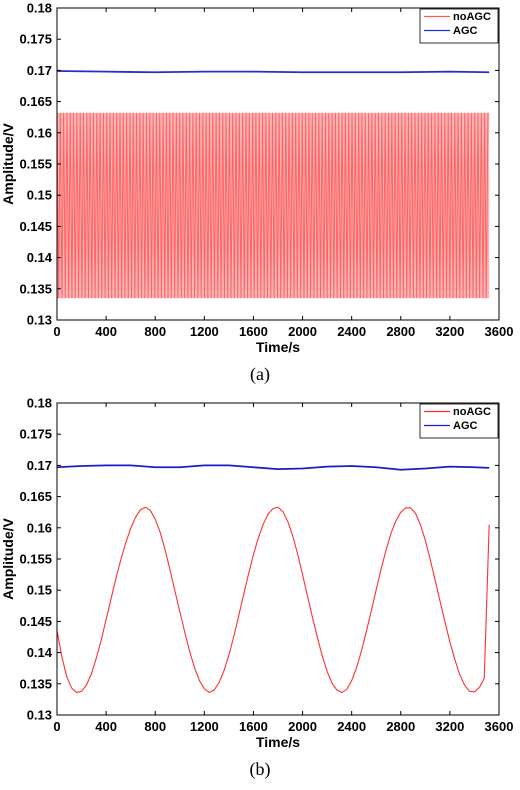 The width and height of the screenshot is (520, 790). Describe the element at coordinates (260, 374) in the screenshot. I see `caption-a: (a)` at that location.